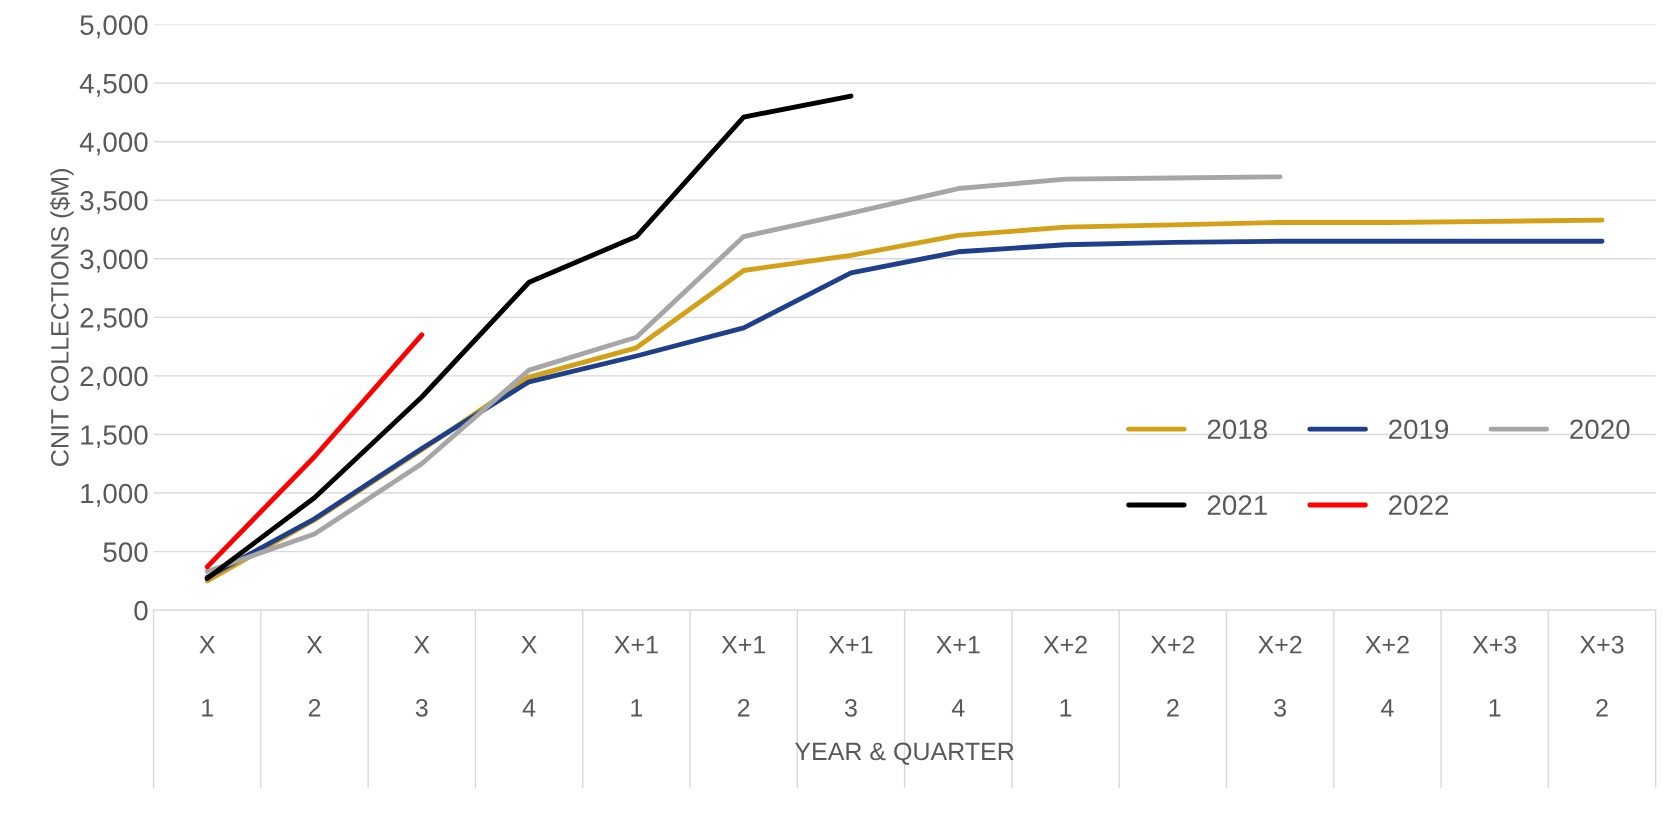  I want to click on y-tick-label: 500, so click(125, 552).